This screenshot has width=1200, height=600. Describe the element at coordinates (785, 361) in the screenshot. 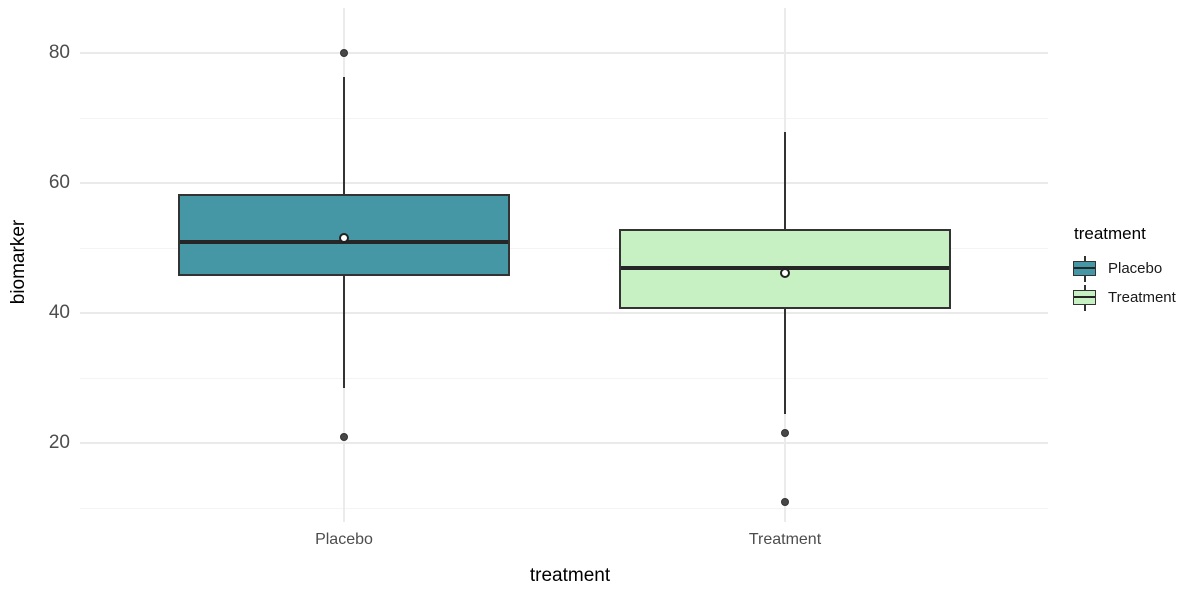

I see `whisker-lower-treatment` at that location.